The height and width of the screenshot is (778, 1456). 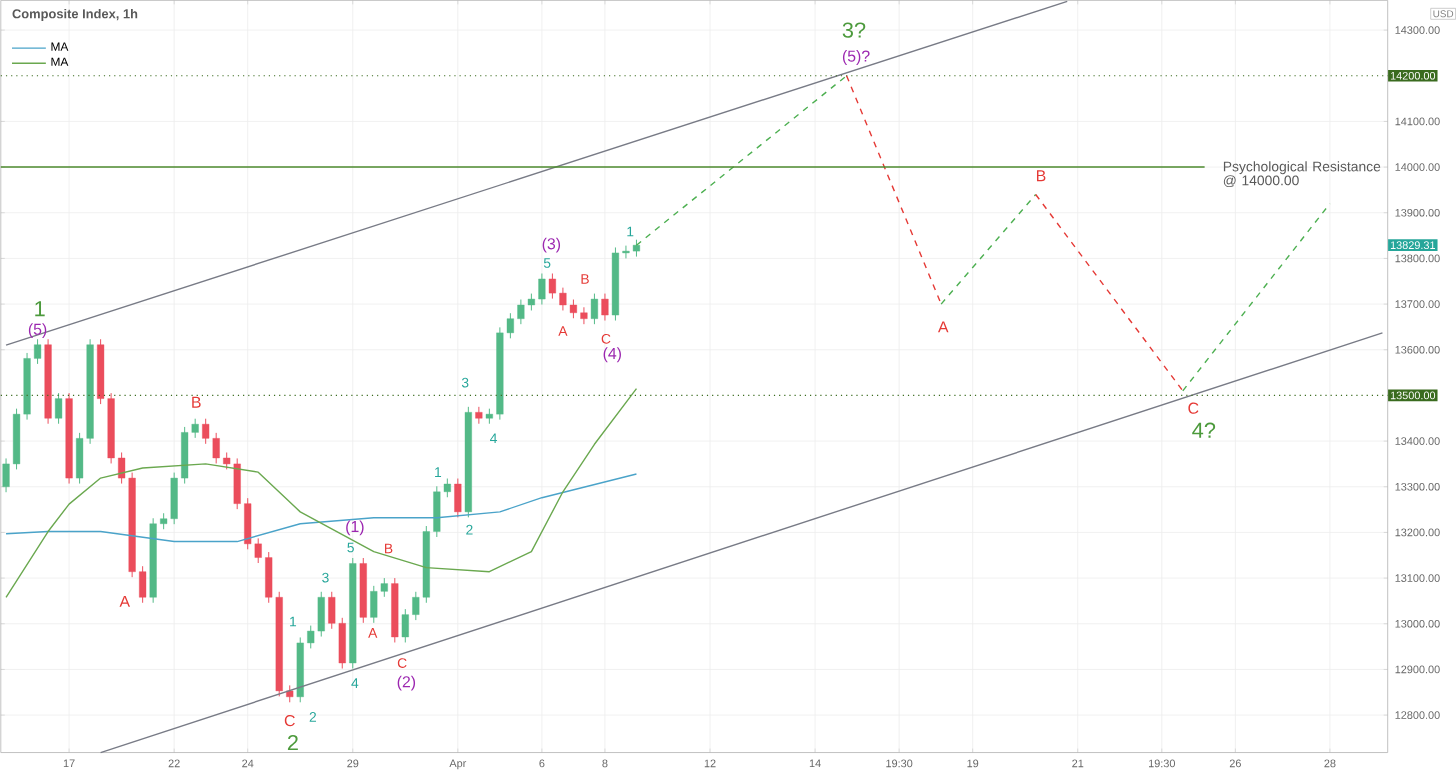 What do you see at coordinates (1204, 430) in the screenshot?
I see `annotation: 4?` at bounding box center [1204, 430].